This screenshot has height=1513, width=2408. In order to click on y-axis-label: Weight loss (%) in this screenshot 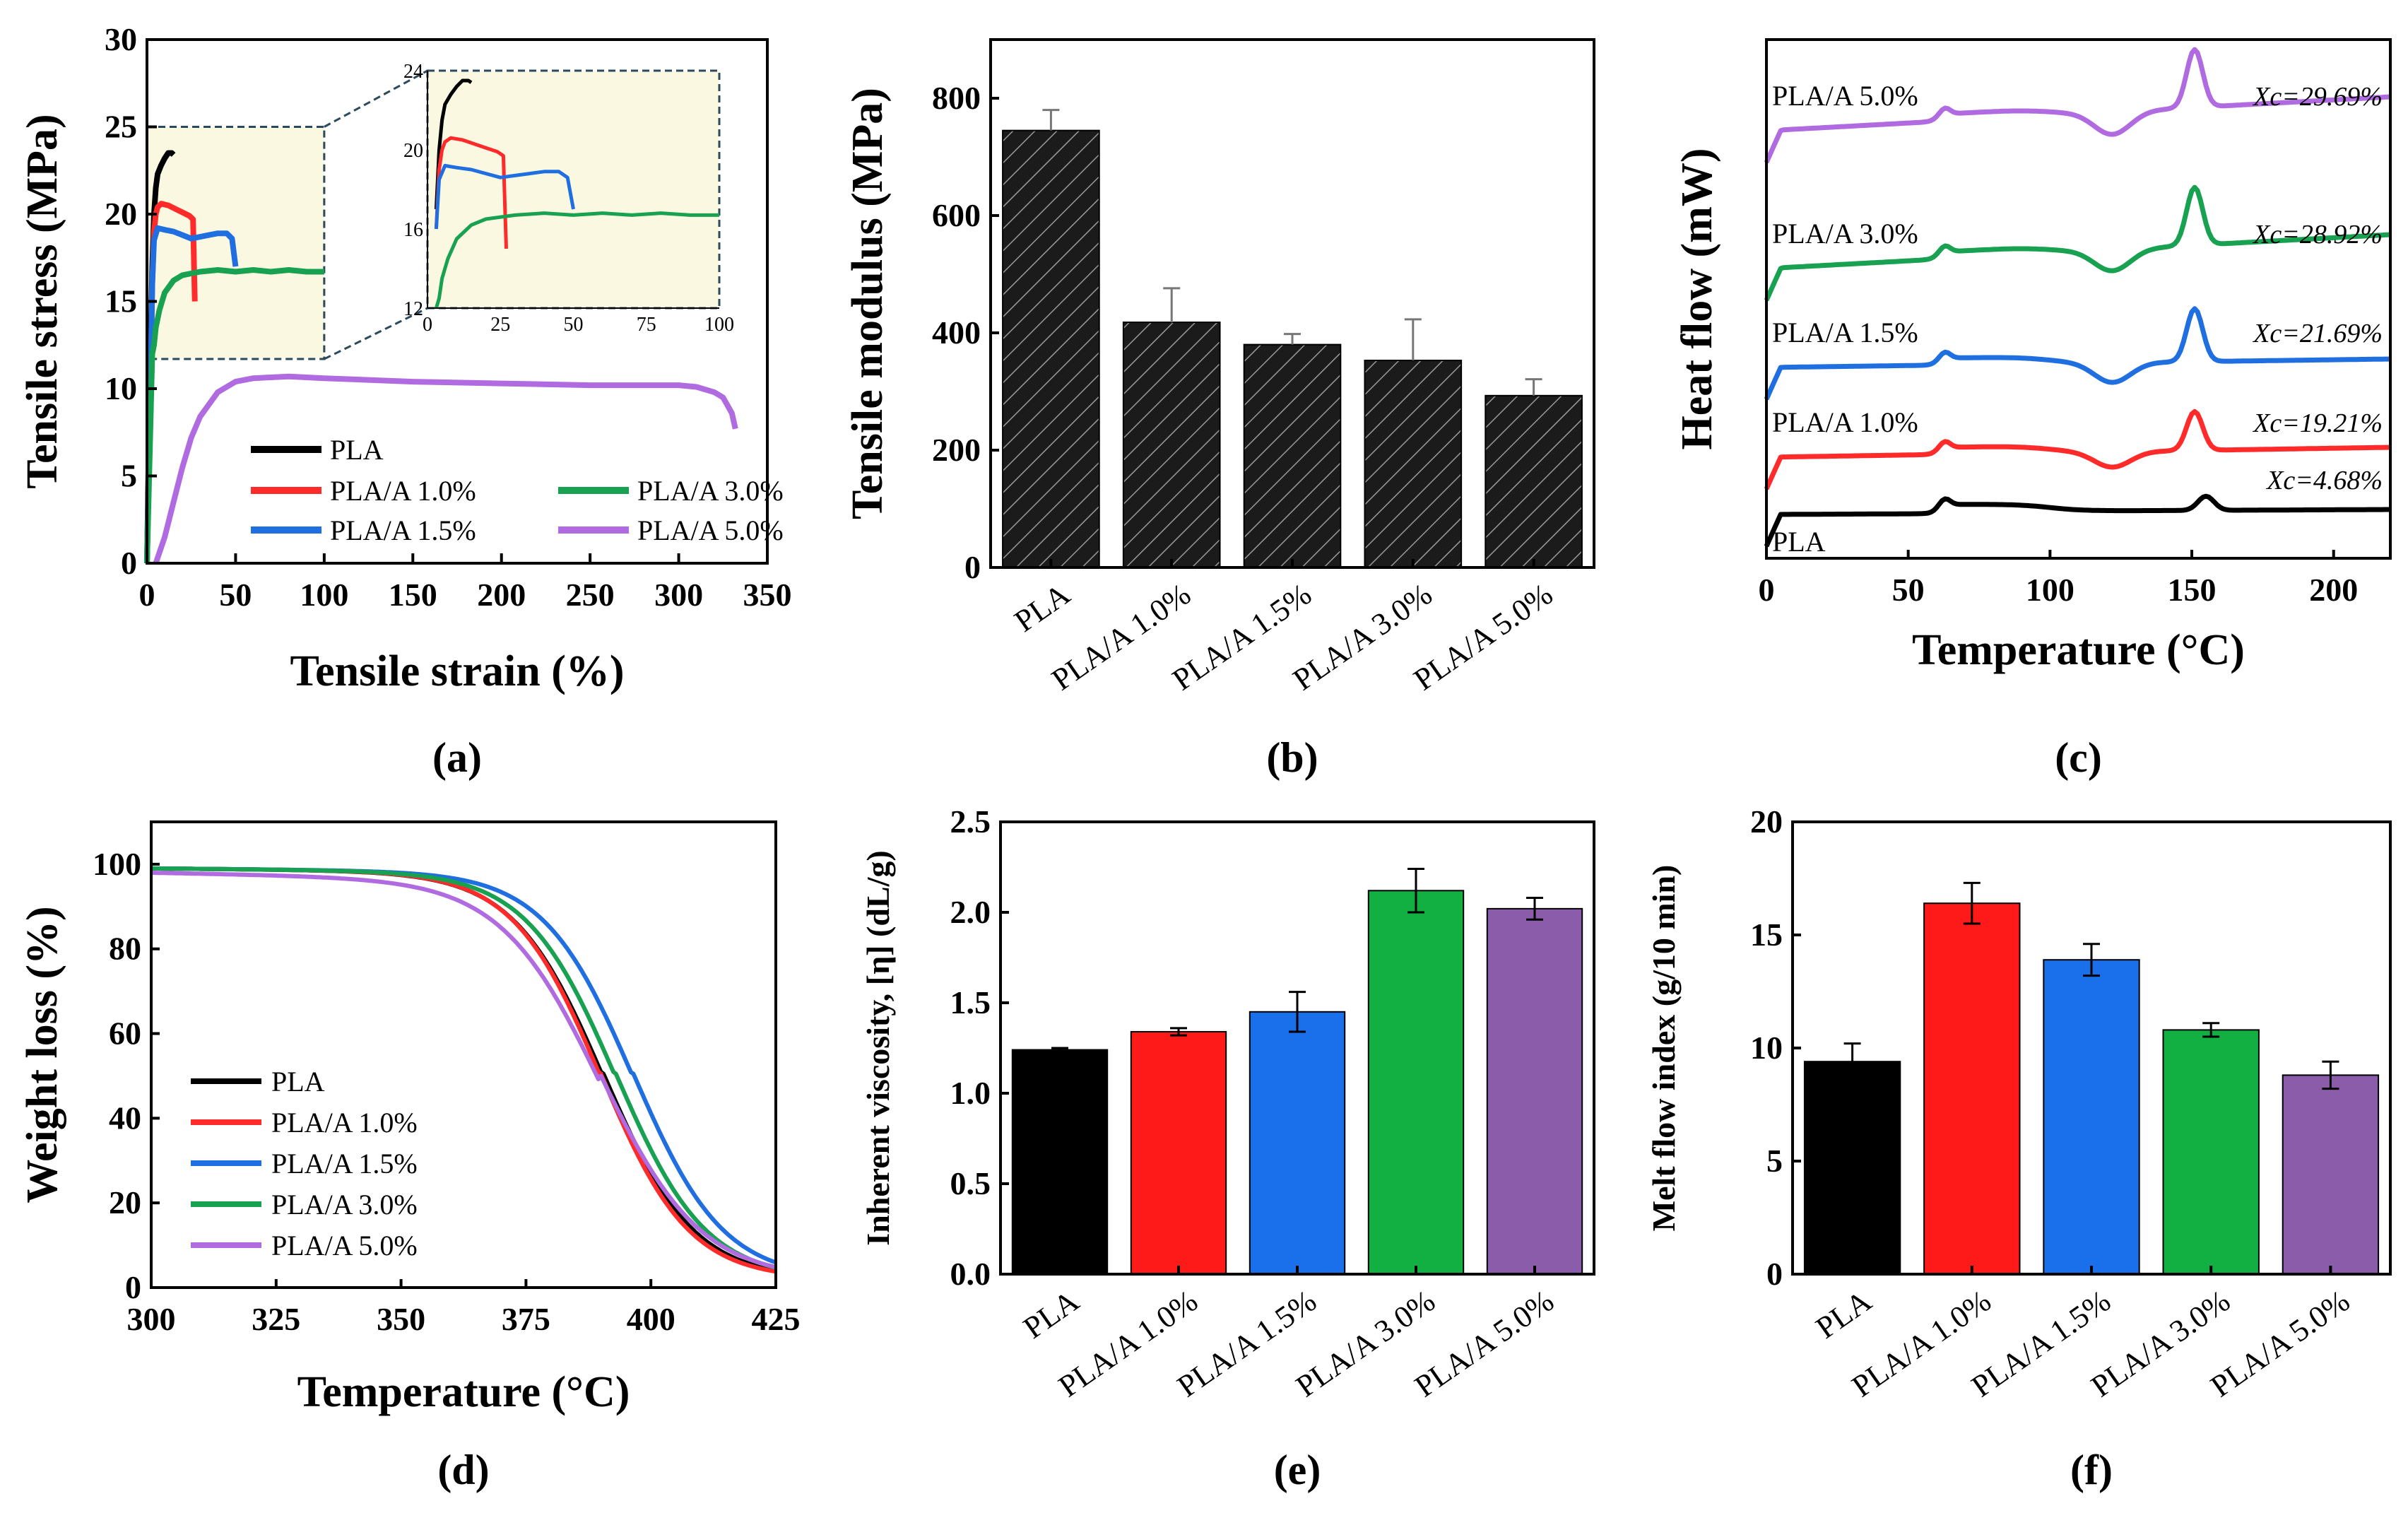, I will do `click(42, 1054)`.